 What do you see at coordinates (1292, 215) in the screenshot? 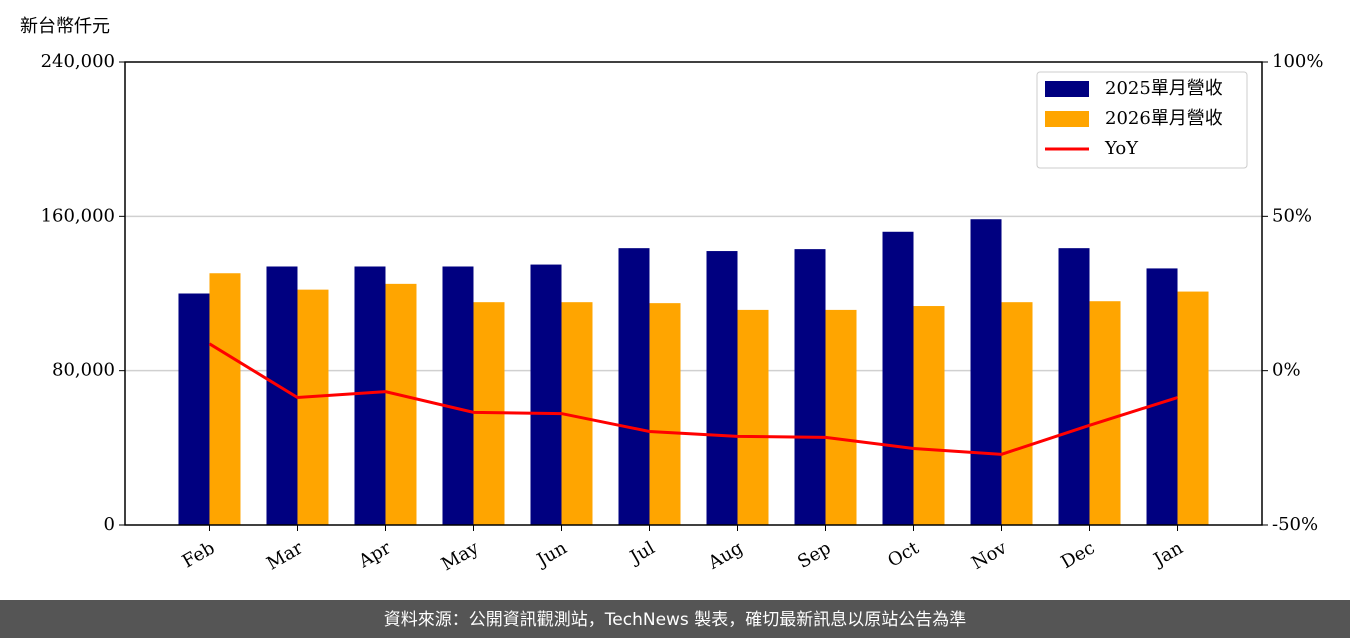
I see `y2-tick-label: 50%` at bounding box center [1292, 215].